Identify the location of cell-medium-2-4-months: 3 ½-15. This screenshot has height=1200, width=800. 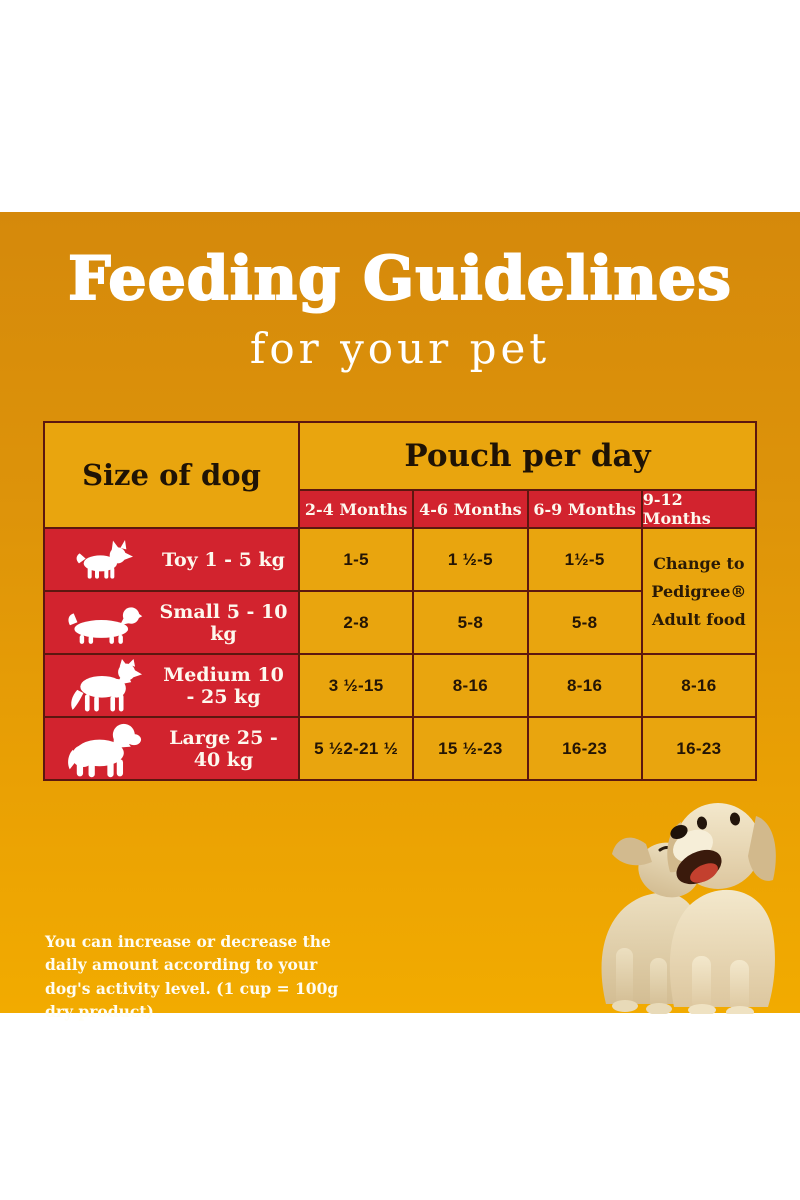
(356, 685).